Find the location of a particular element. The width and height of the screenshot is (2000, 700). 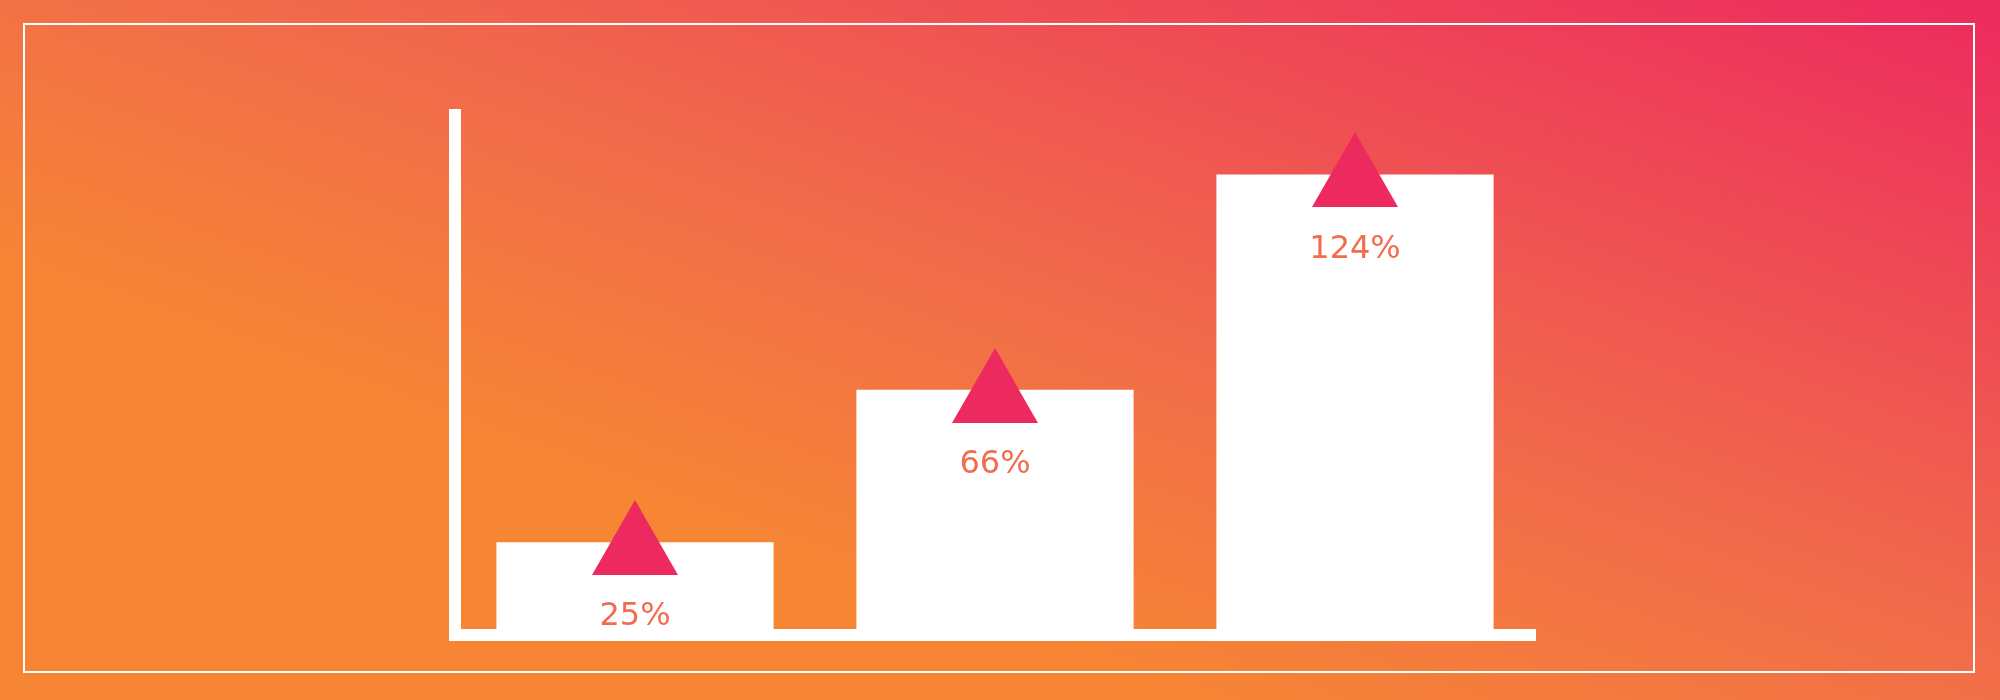

data-label: 66% is located at coordinates (995, 462).